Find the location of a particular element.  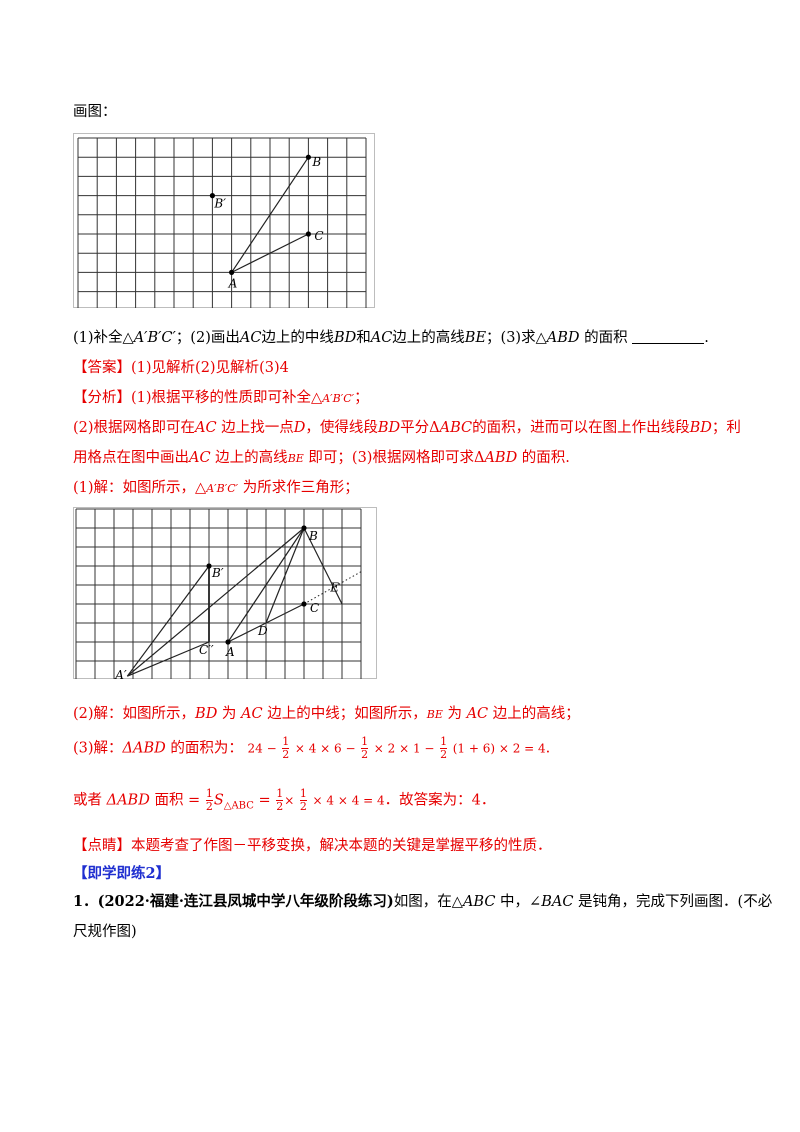

figure-1: B B′ C A is located at coordinates (224, 220).